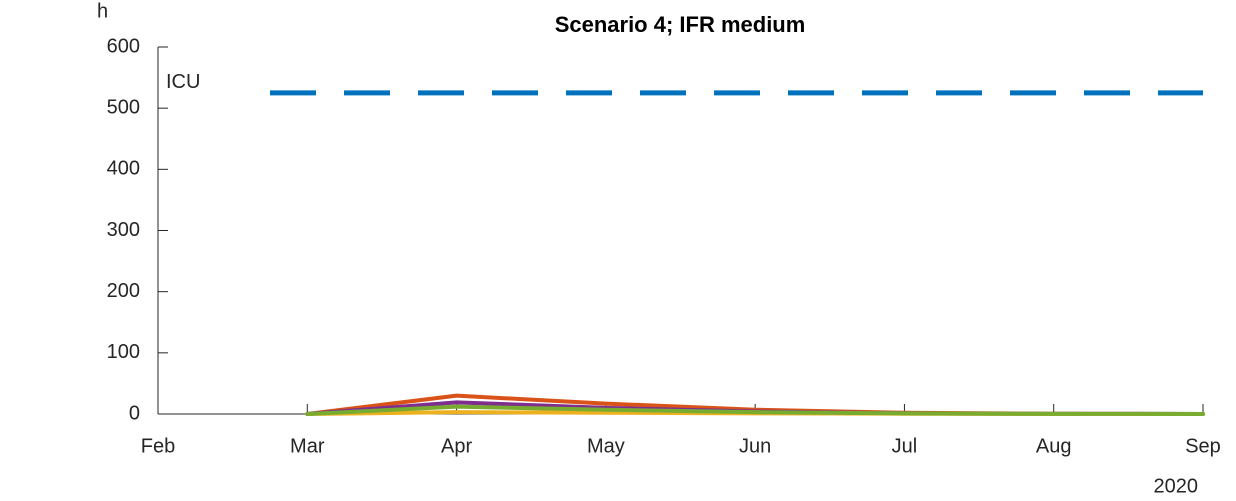 This screenshot has height=501, width=1236. Describe the element at coordinates (606, 446) in the screenshot. I see `x-tick-label: May` at that location.